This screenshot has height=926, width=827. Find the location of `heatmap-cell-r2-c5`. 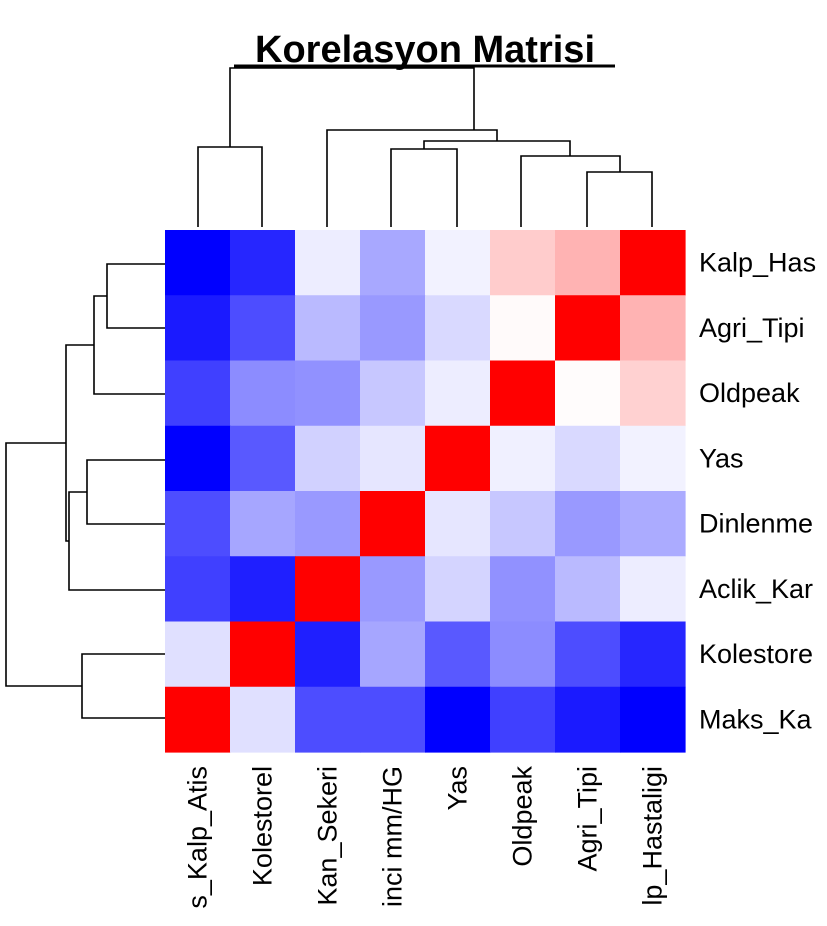

heatmap-cell-r2-c5 is located at coordinates (523, 393).